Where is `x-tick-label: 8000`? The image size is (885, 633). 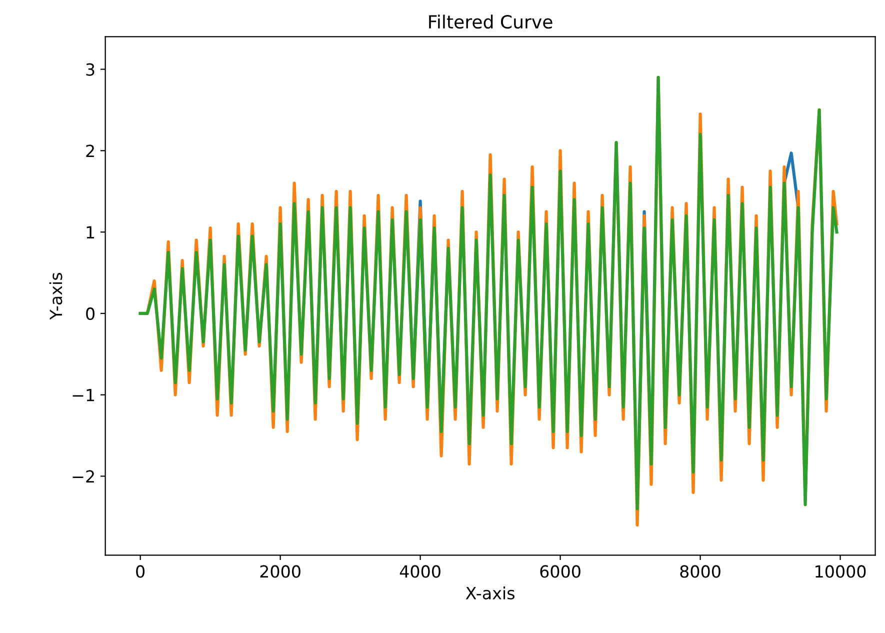 x-tick-label: 8000 is located at coordinates (700, 571).